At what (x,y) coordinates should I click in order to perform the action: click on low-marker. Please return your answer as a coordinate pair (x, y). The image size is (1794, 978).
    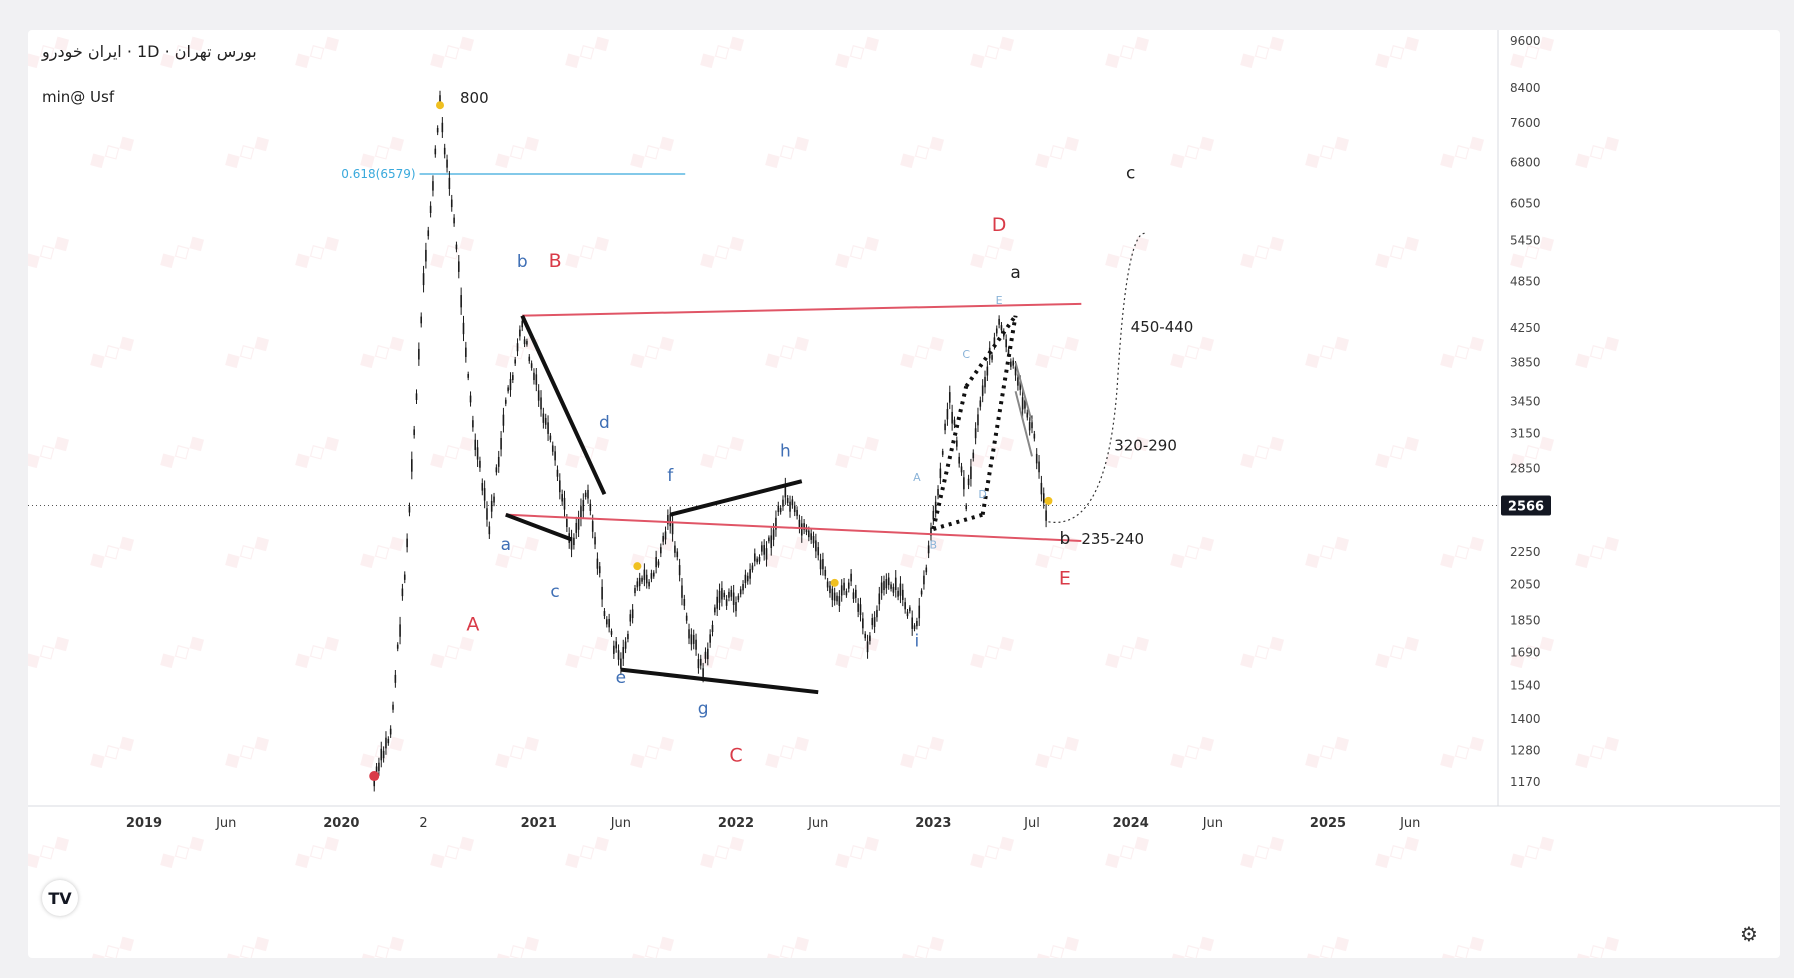
    Looking at the image, I should click on (374, 776).